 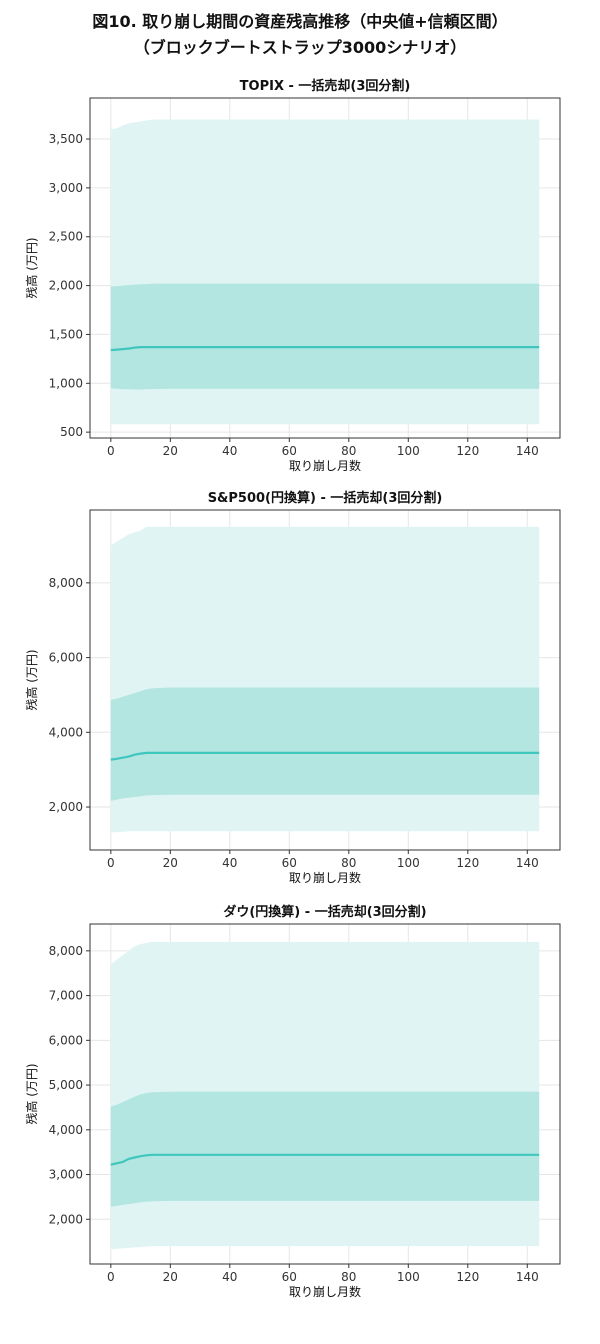 I want to click on y-tick-label: 5,000, so click(x=66, y=1085).